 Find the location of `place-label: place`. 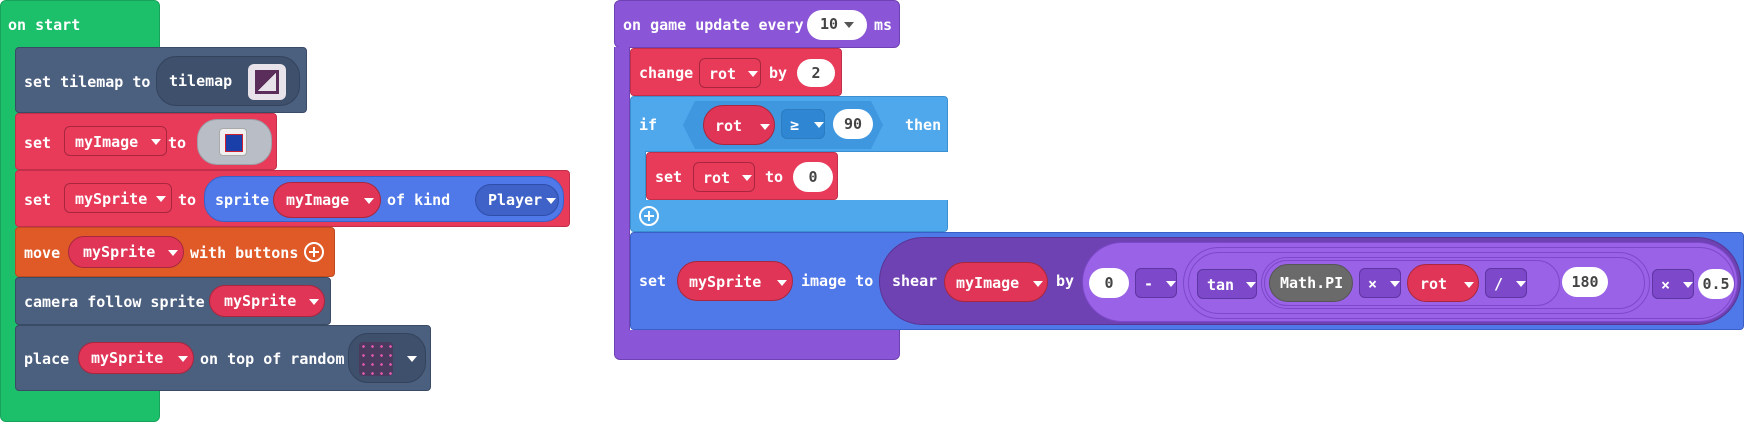

place-label: place is located at coordinates (47, 359).